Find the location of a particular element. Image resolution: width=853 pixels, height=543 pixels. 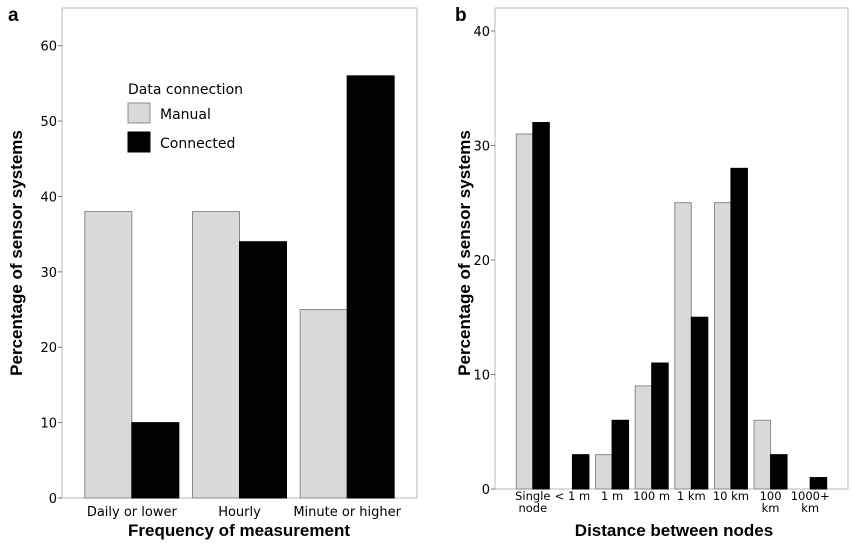

x-tick-label-line: < 1 m is located at coordinates (572, 496).